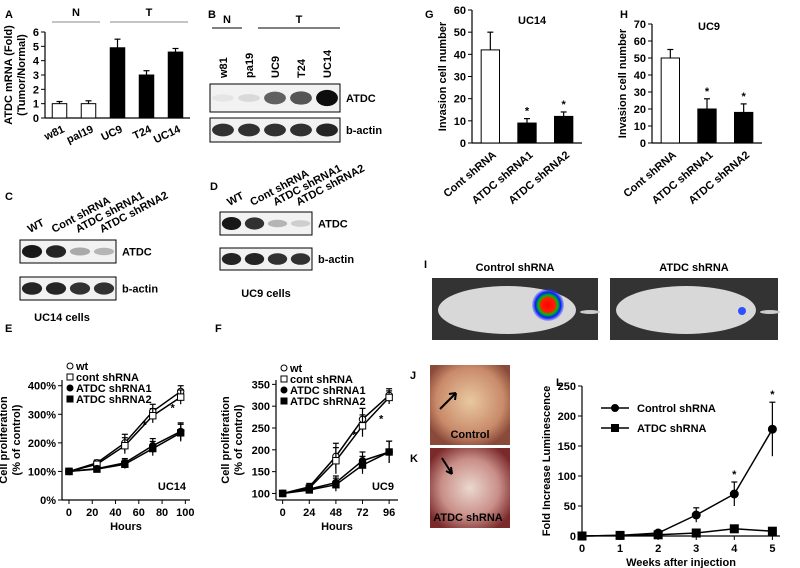 The image size is (800, 568). Describe the element at coordinates (425, 265) in the screenshot. I see `panel-letter: I` at that location.